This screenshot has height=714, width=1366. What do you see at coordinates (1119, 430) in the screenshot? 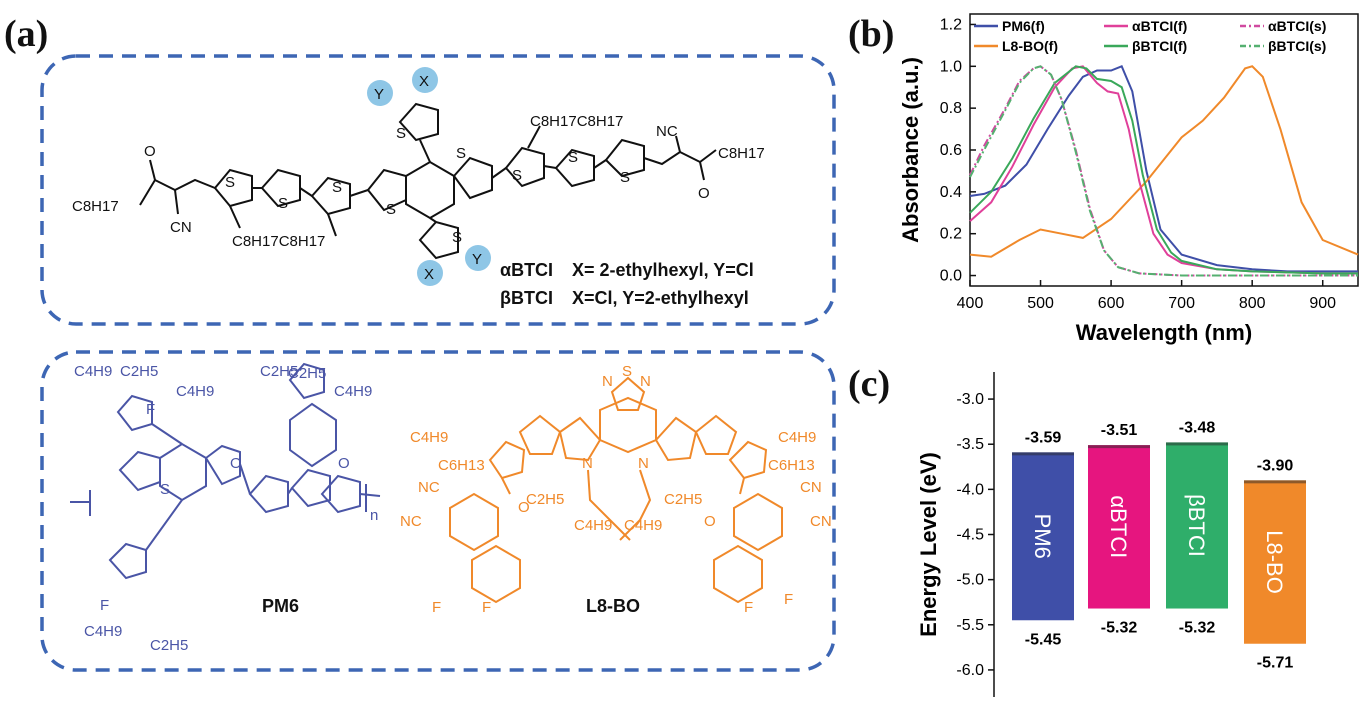
I see `lumo-label-1: -3.51` at bounding box center [1119, 430].